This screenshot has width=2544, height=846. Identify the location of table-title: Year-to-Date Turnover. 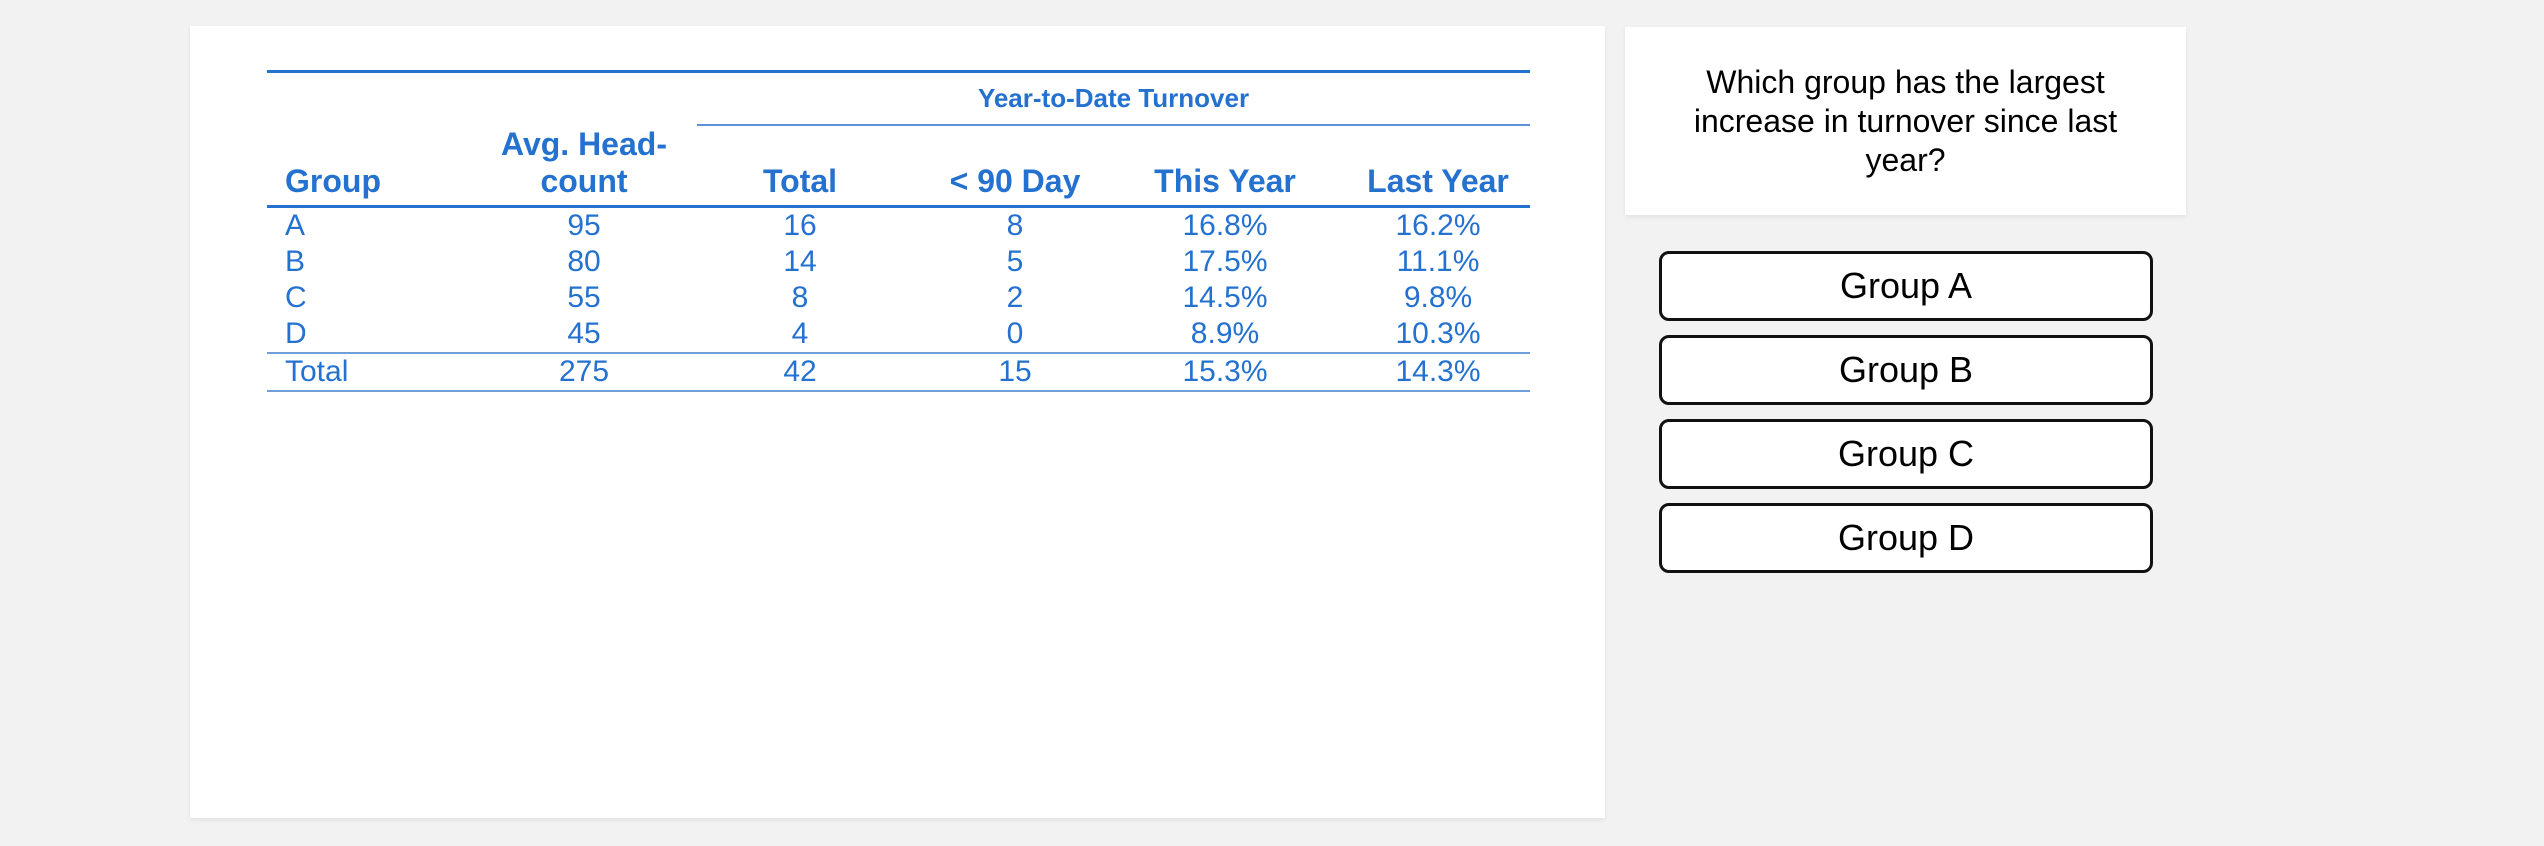
(1114, 99).